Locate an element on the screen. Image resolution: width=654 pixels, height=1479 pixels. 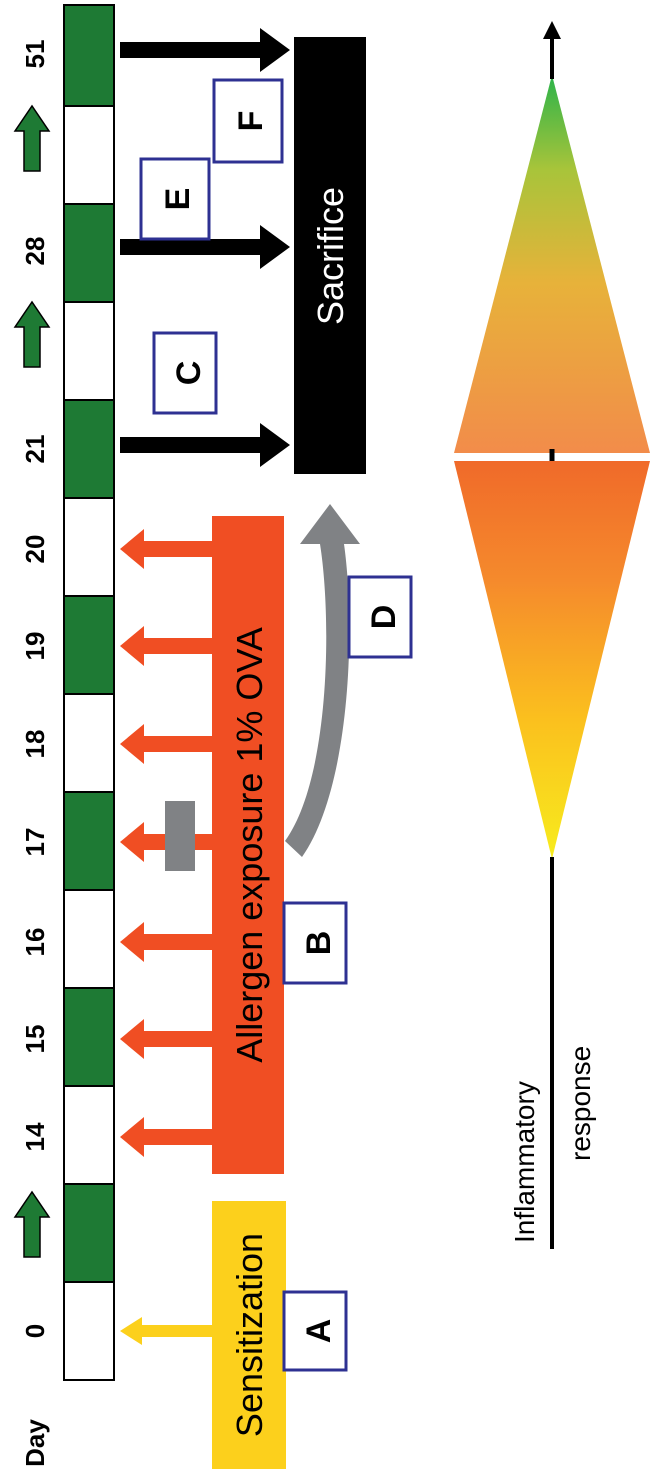
timeline-bar is located at coordinates (89, 692).